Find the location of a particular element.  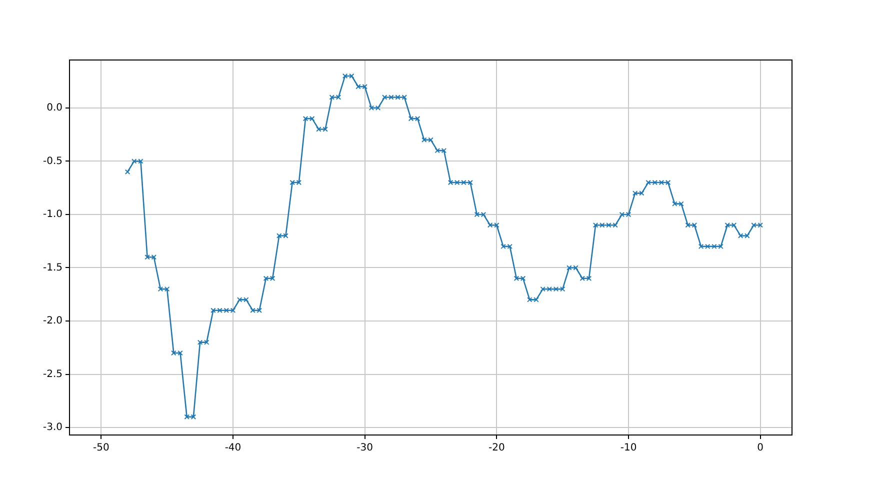

y-tick-label: -0.5 is located at coordinates (52, 161).